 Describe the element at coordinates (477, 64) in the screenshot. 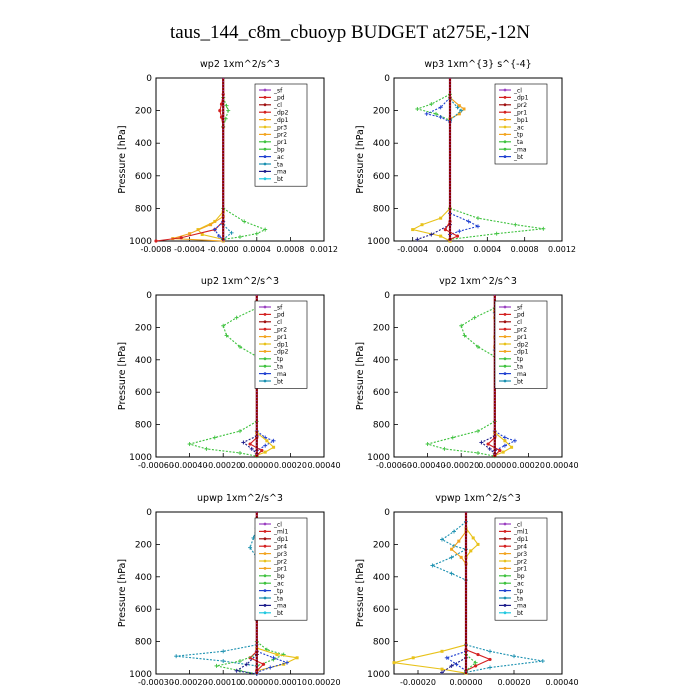

I see `panel-title: wp3 1xm^{3} s^{-4}` at that location.